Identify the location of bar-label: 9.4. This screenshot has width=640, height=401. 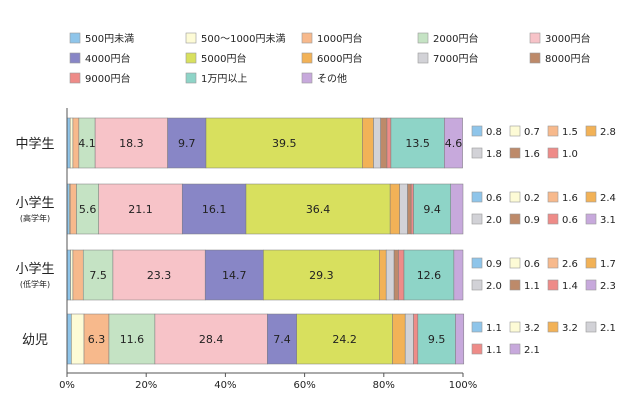
(432, 209).